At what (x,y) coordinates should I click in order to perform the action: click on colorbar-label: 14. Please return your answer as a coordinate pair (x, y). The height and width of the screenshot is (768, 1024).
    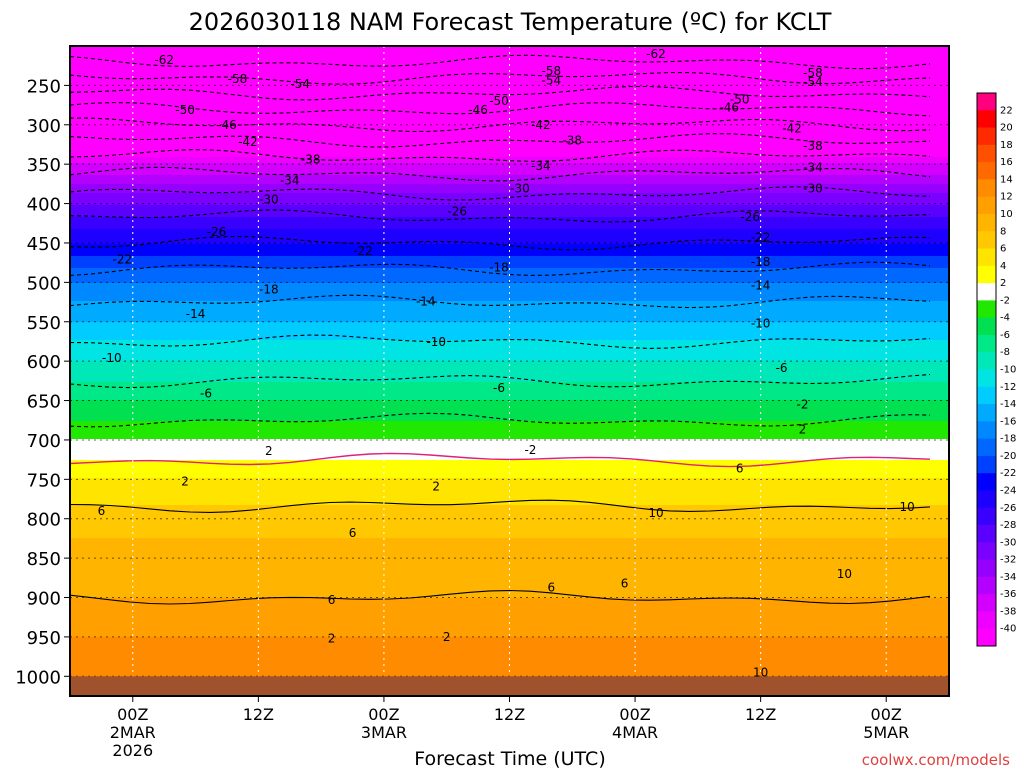
    Looking at the image, I should click on (1006, 179).